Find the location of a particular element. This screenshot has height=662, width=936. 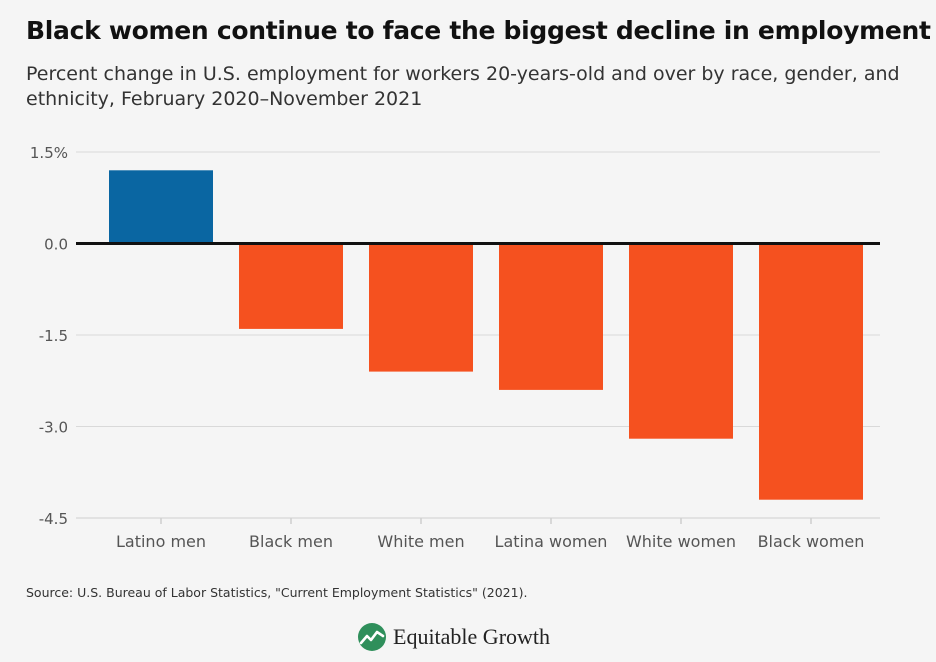

x-tick-label: White men is located at coordinates (420, 541).